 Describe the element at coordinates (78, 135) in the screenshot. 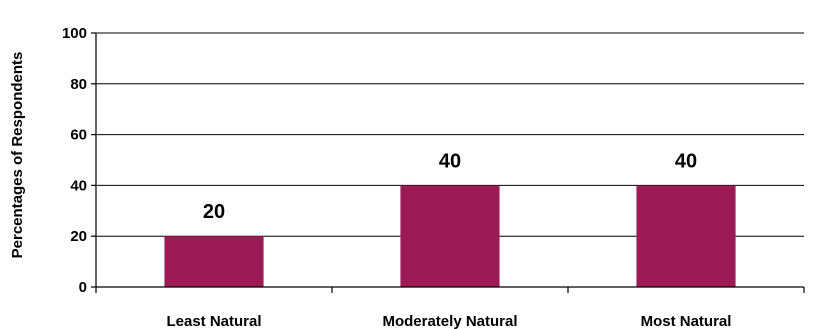

I see `y-tick-label: 60` at that location.